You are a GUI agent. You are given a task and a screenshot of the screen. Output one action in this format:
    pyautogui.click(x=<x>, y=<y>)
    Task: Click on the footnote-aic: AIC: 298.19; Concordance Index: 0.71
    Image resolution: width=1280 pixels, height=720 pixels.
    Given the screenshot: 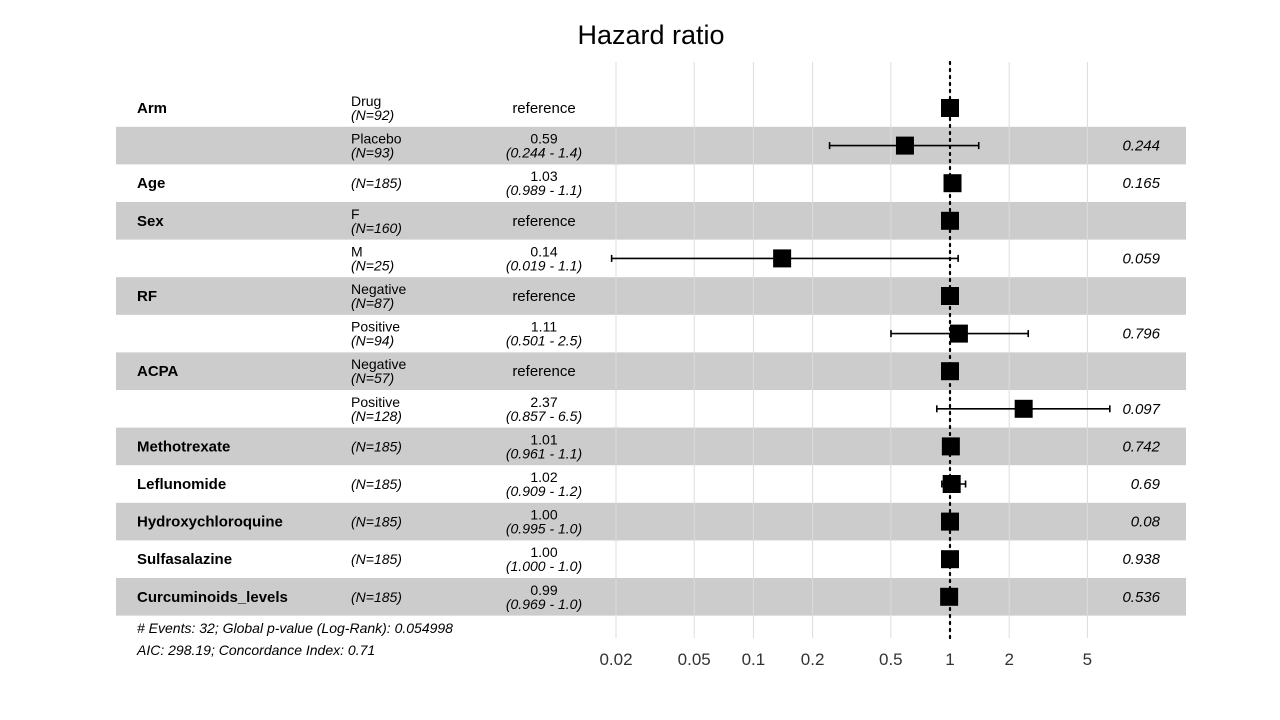 What is the action you would take?
    pyautogui.click(x=256, y=650)
    